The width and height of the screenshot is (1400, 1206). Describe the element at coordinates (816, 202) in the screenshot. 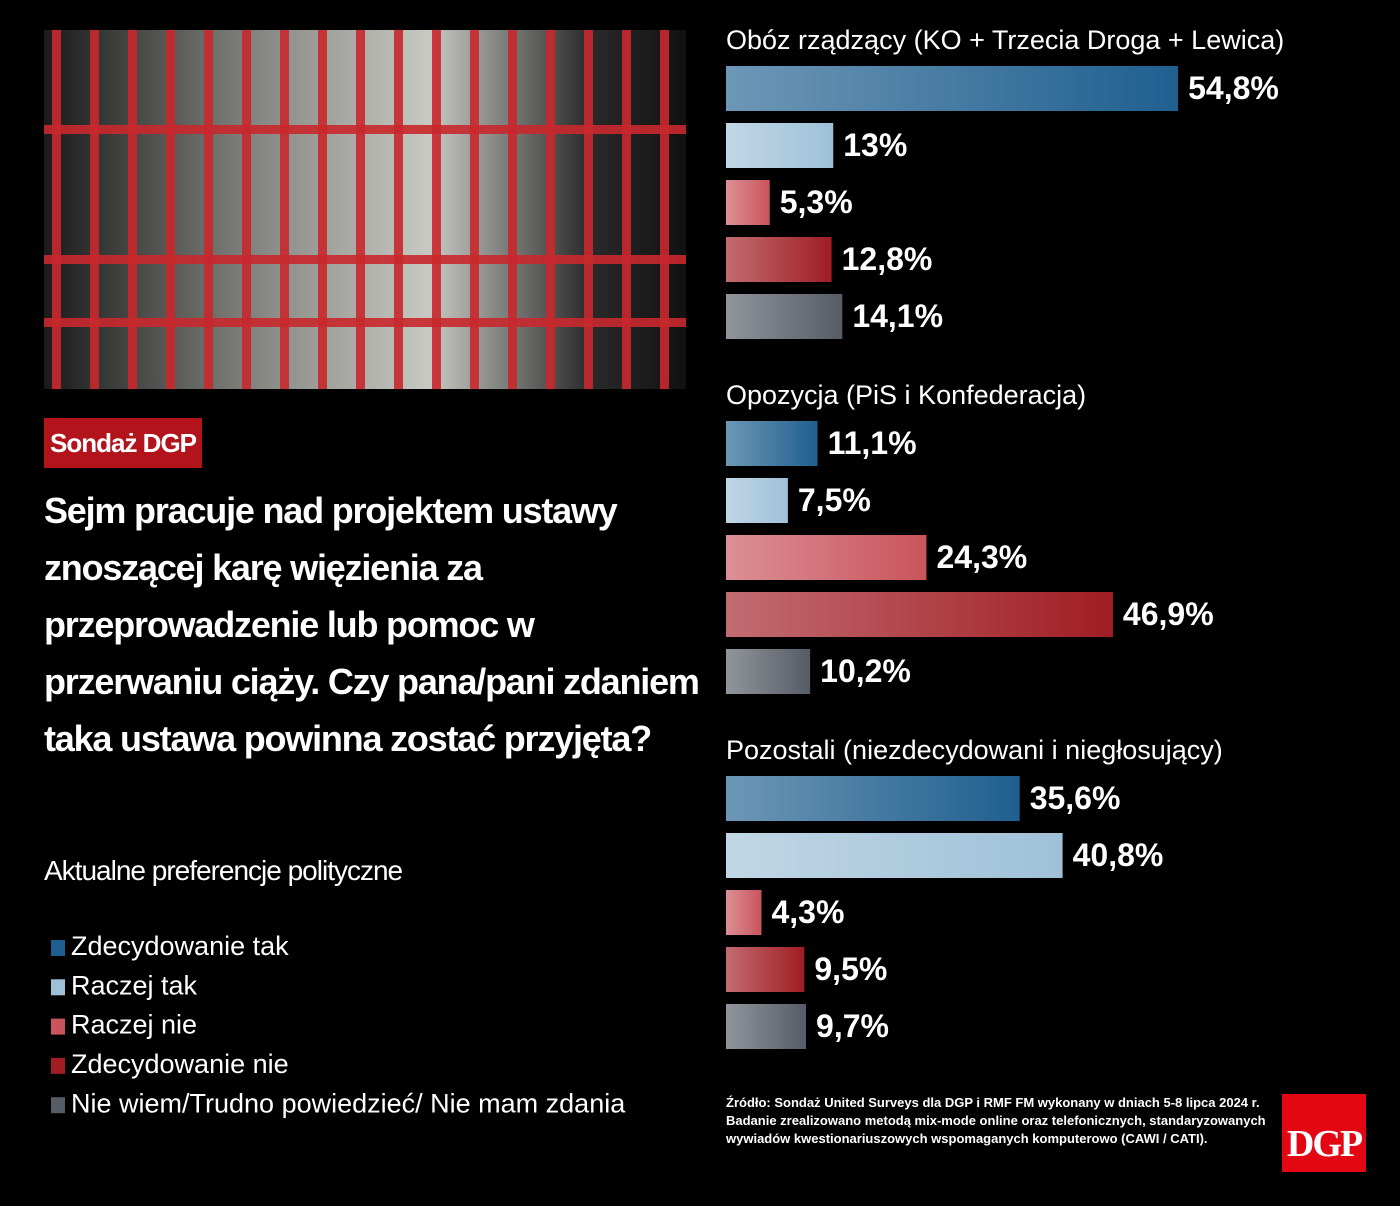

I see `value-label: 5,3%` at that location.